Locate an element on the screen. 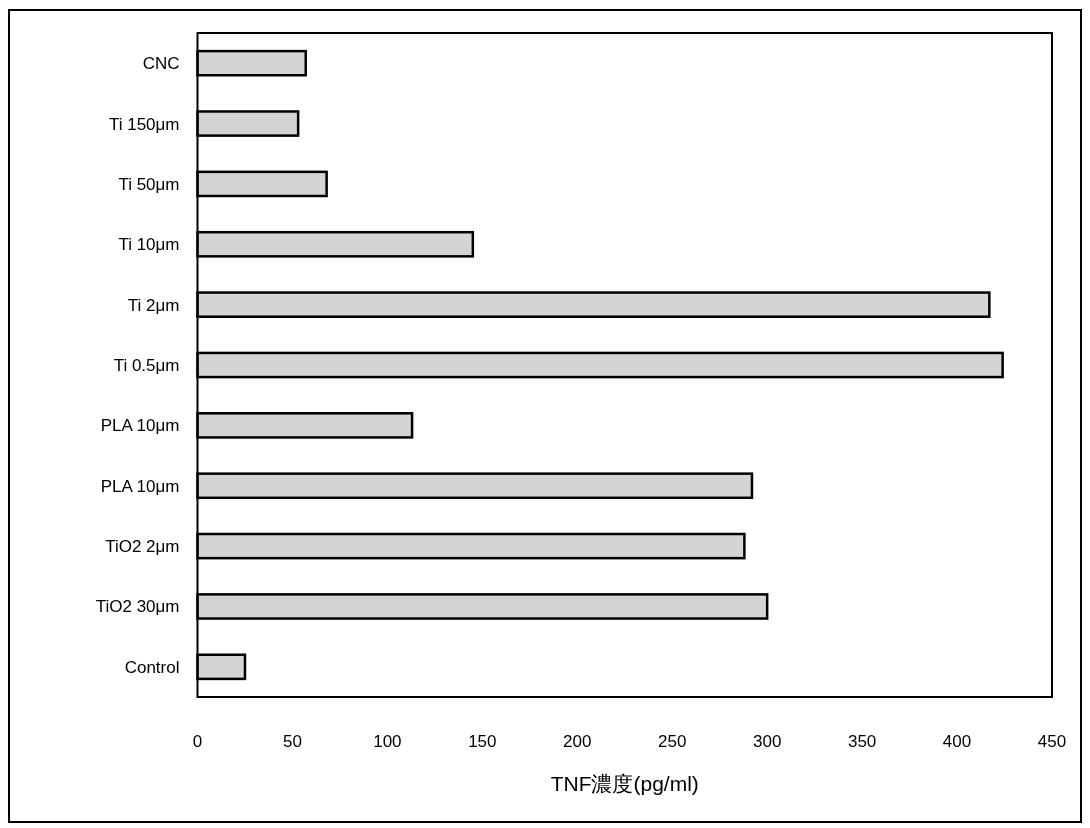 Image resolution: width=1090 pixels, height=828 pixels. x-tick-label: 300 is located at coordinates (767, 741).